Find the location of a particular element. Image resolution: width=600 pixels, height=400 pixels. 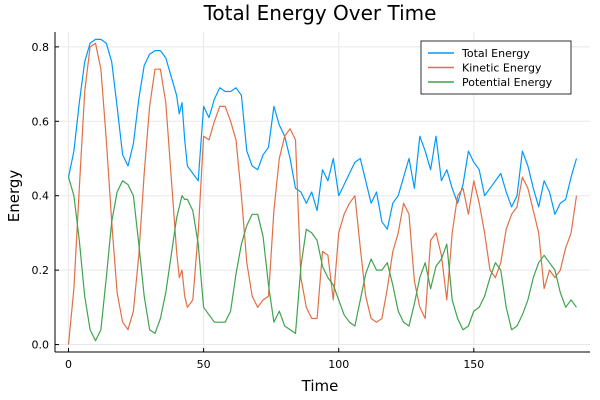

y-tick-label: 0.8 is located at coordinates (41, 47).